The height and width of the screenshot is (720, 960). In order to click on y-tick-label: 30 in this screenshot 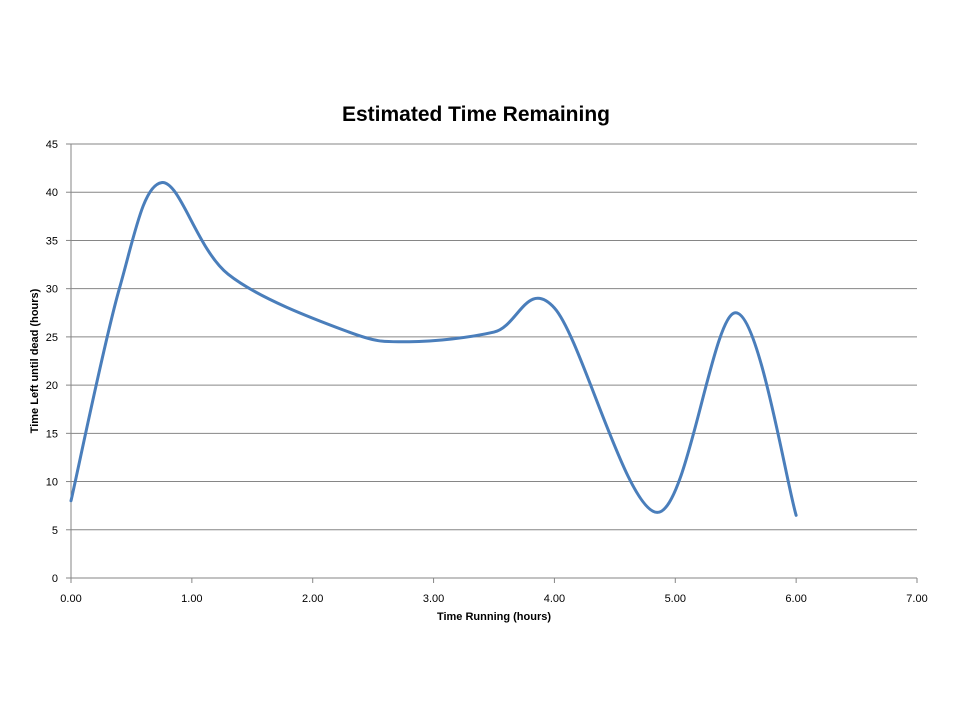, I will do `click(52, 290)`.